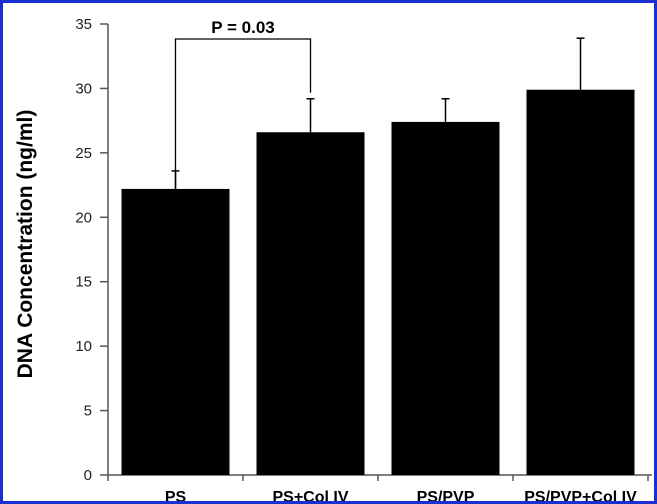  What do you see at coordinates (83, 24) in the screenshot?
I see `y-tick-label: 35` at bounding box center [83, 24].